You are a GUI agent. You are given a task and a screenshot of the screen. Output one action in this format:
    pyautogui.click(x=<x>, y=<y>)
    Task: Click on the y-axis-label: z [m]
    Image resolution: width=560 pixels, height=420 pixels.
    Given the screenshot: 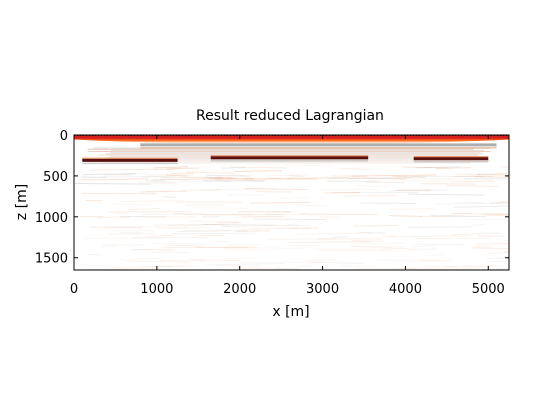 What is the action you would take?
    pyautogui.click(x=22, y=202)
    